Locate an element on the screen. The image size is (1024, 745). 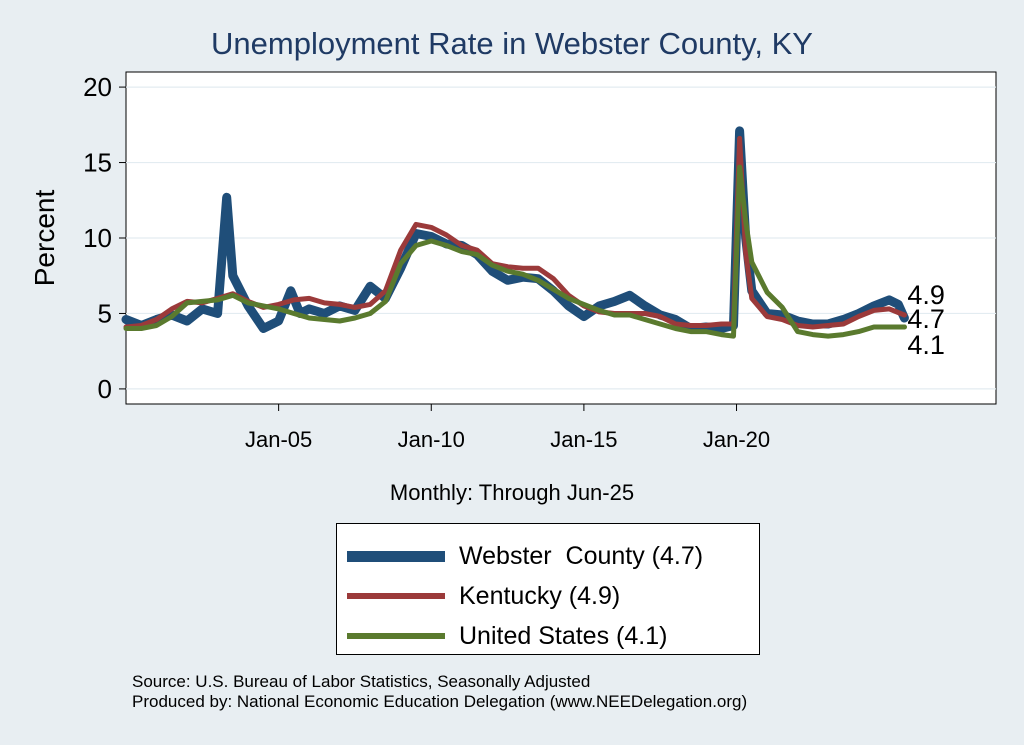
legend-item-webster: Webster County (4.7) is located at coordinates (525, 556).